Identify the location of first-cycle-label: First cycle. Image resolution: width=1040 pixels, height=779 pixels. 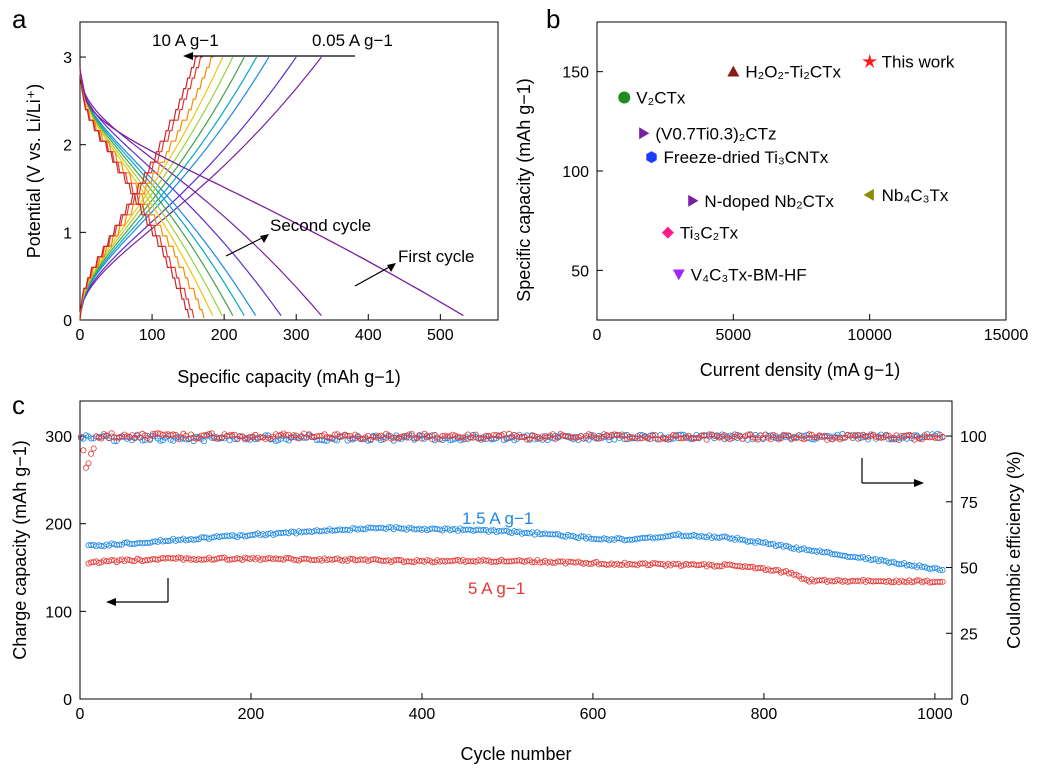
(436, 256).